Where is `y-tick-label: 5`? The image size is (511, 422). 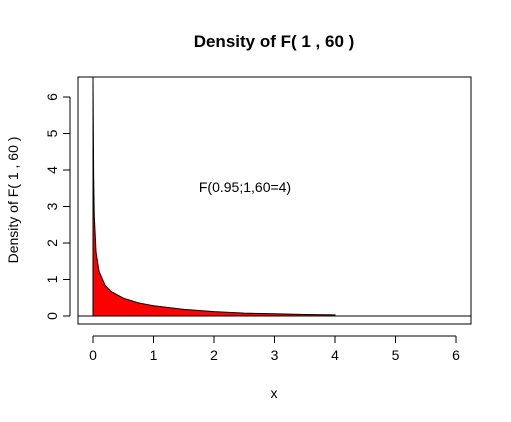
y-tick-label: 5 is located at coordinates (52, 133).